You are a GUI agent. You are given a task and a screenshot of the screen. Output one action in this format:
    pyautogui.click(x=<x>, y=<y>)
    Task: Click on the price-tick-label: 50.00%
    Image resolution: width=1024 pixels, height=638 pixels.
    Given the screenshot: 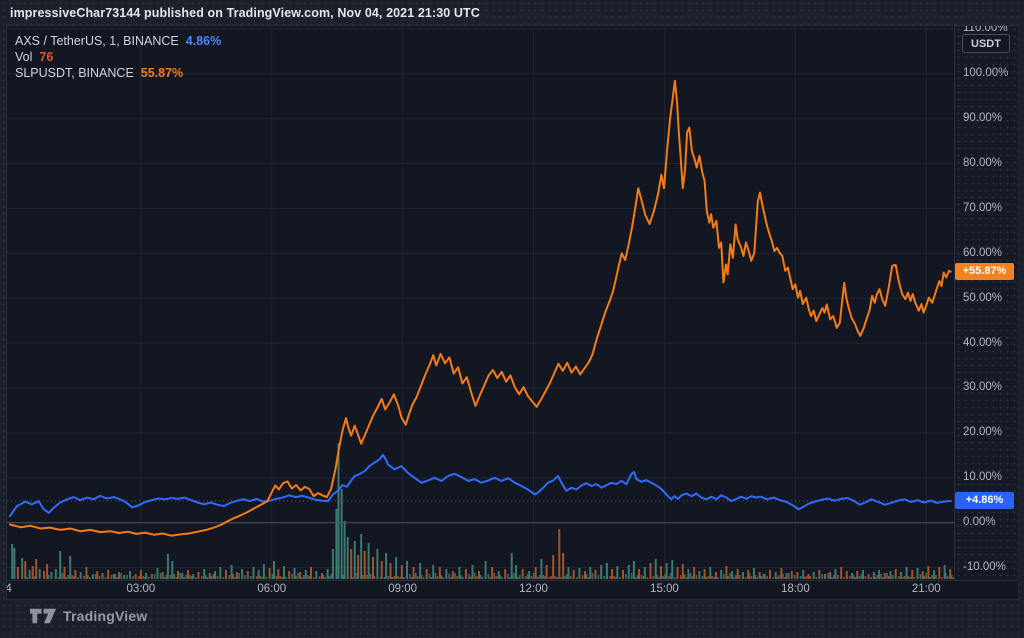 What is the action you would take?
    pyautogui.click(x=983, y=297)
    